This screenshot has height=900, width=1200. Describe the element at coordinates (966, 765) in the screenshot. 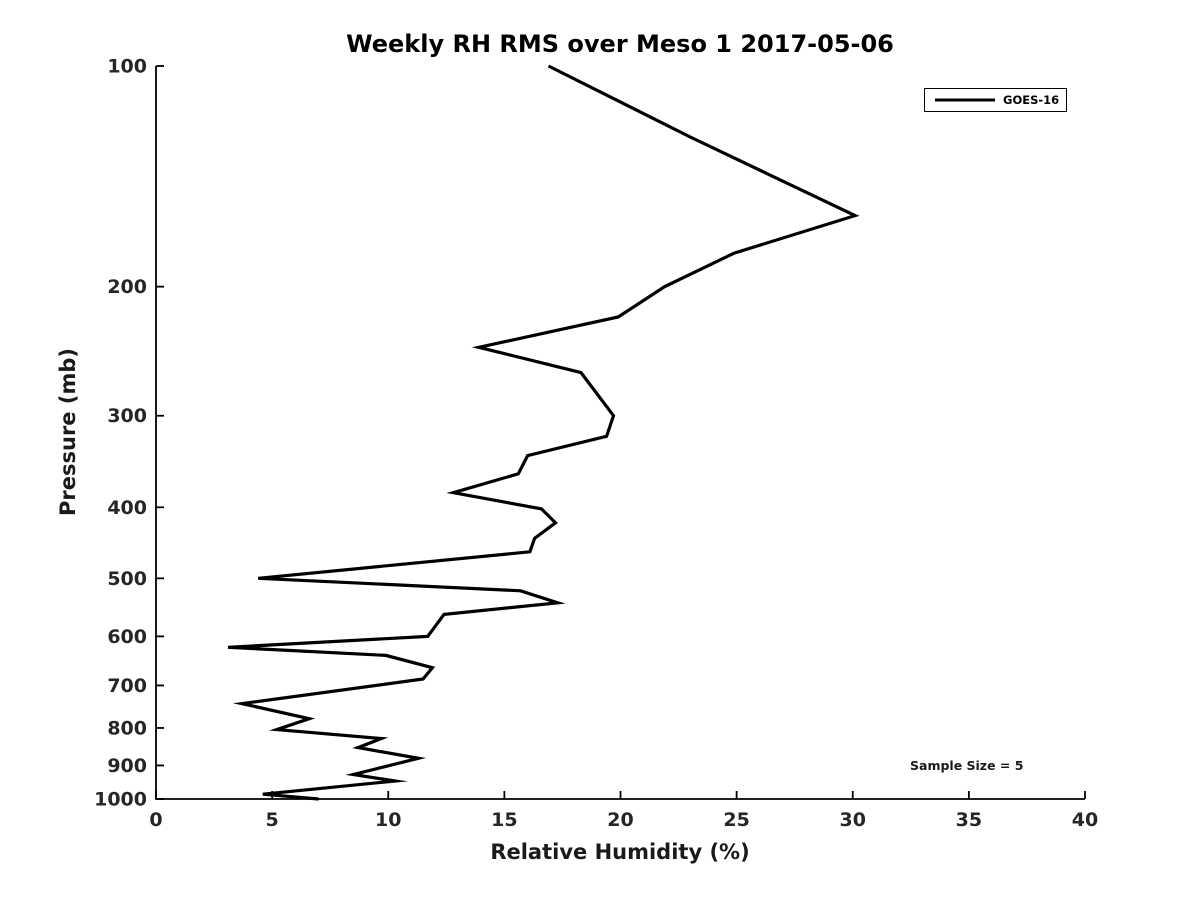

I see `sample-size-annotation: Sample Size = 5` at that location.